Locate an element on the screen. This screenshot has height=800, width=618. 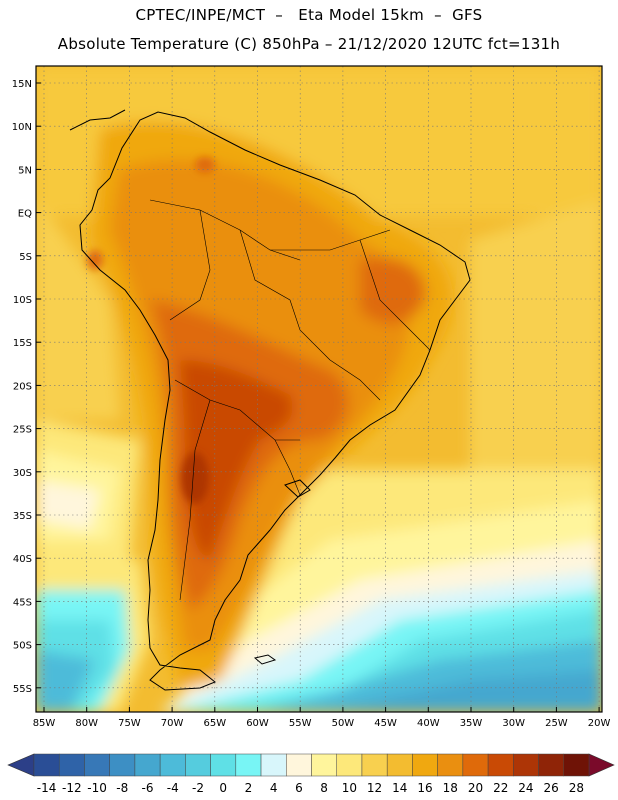
lon-label: 65W is located at coordinates (214, 723).